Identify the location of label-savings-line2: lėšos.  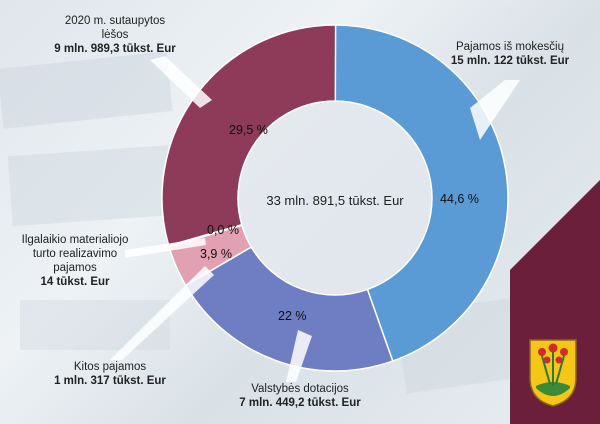
(115, 35).